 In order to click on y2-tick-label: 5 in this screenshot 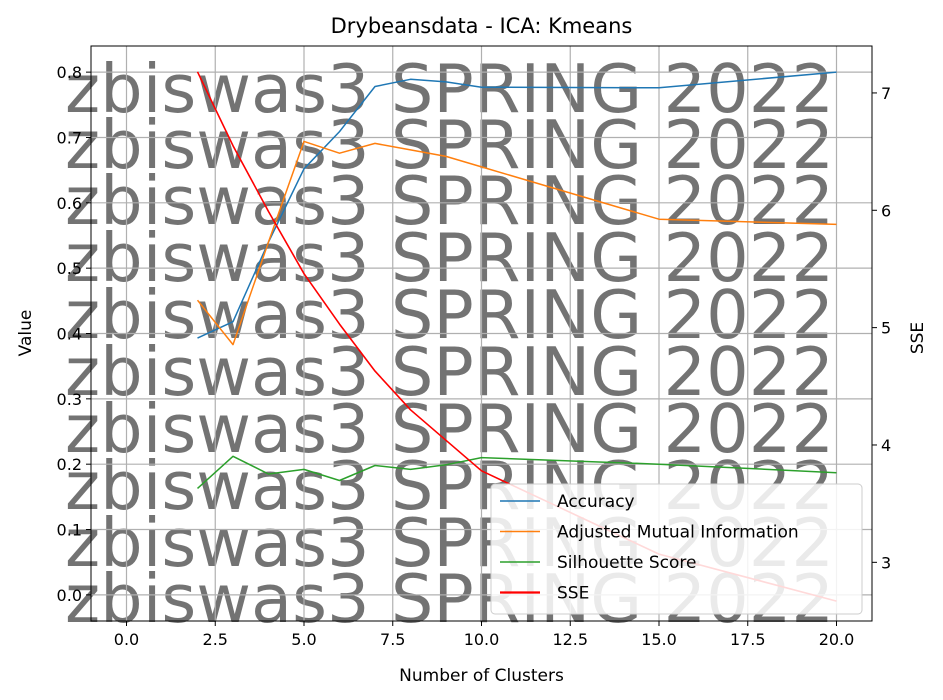, I will do `click(886, 328)`.